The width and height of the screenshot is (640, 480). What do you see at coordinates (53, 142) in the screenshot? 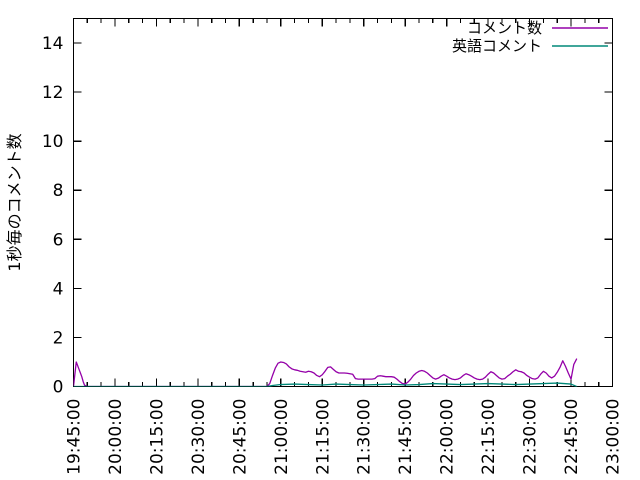
I see `y-tick-label: 10` at bounding box center [53, 142].